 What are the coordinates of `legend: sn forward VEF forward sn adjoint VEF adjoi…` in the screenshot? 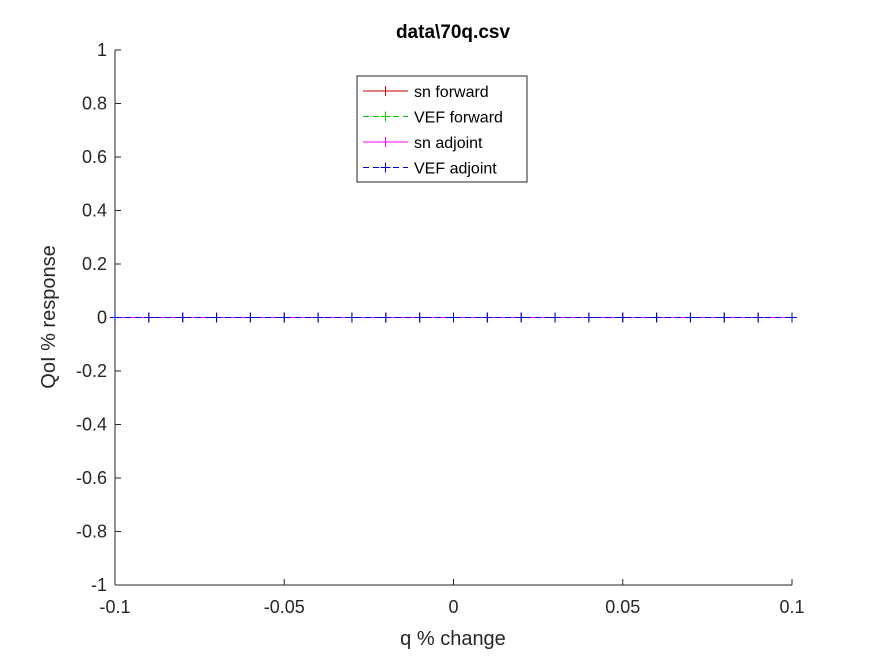 It's located at (442, 129).